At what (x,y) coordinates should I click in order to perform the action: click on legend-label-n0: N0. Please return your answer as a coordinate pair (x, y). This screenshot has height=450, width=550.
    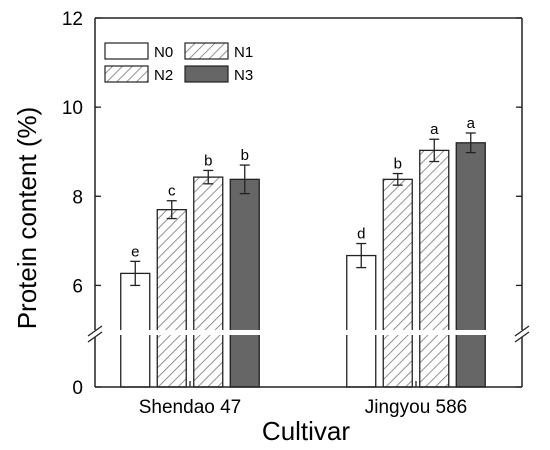
    Looking at the image, I should click on (163, 52).